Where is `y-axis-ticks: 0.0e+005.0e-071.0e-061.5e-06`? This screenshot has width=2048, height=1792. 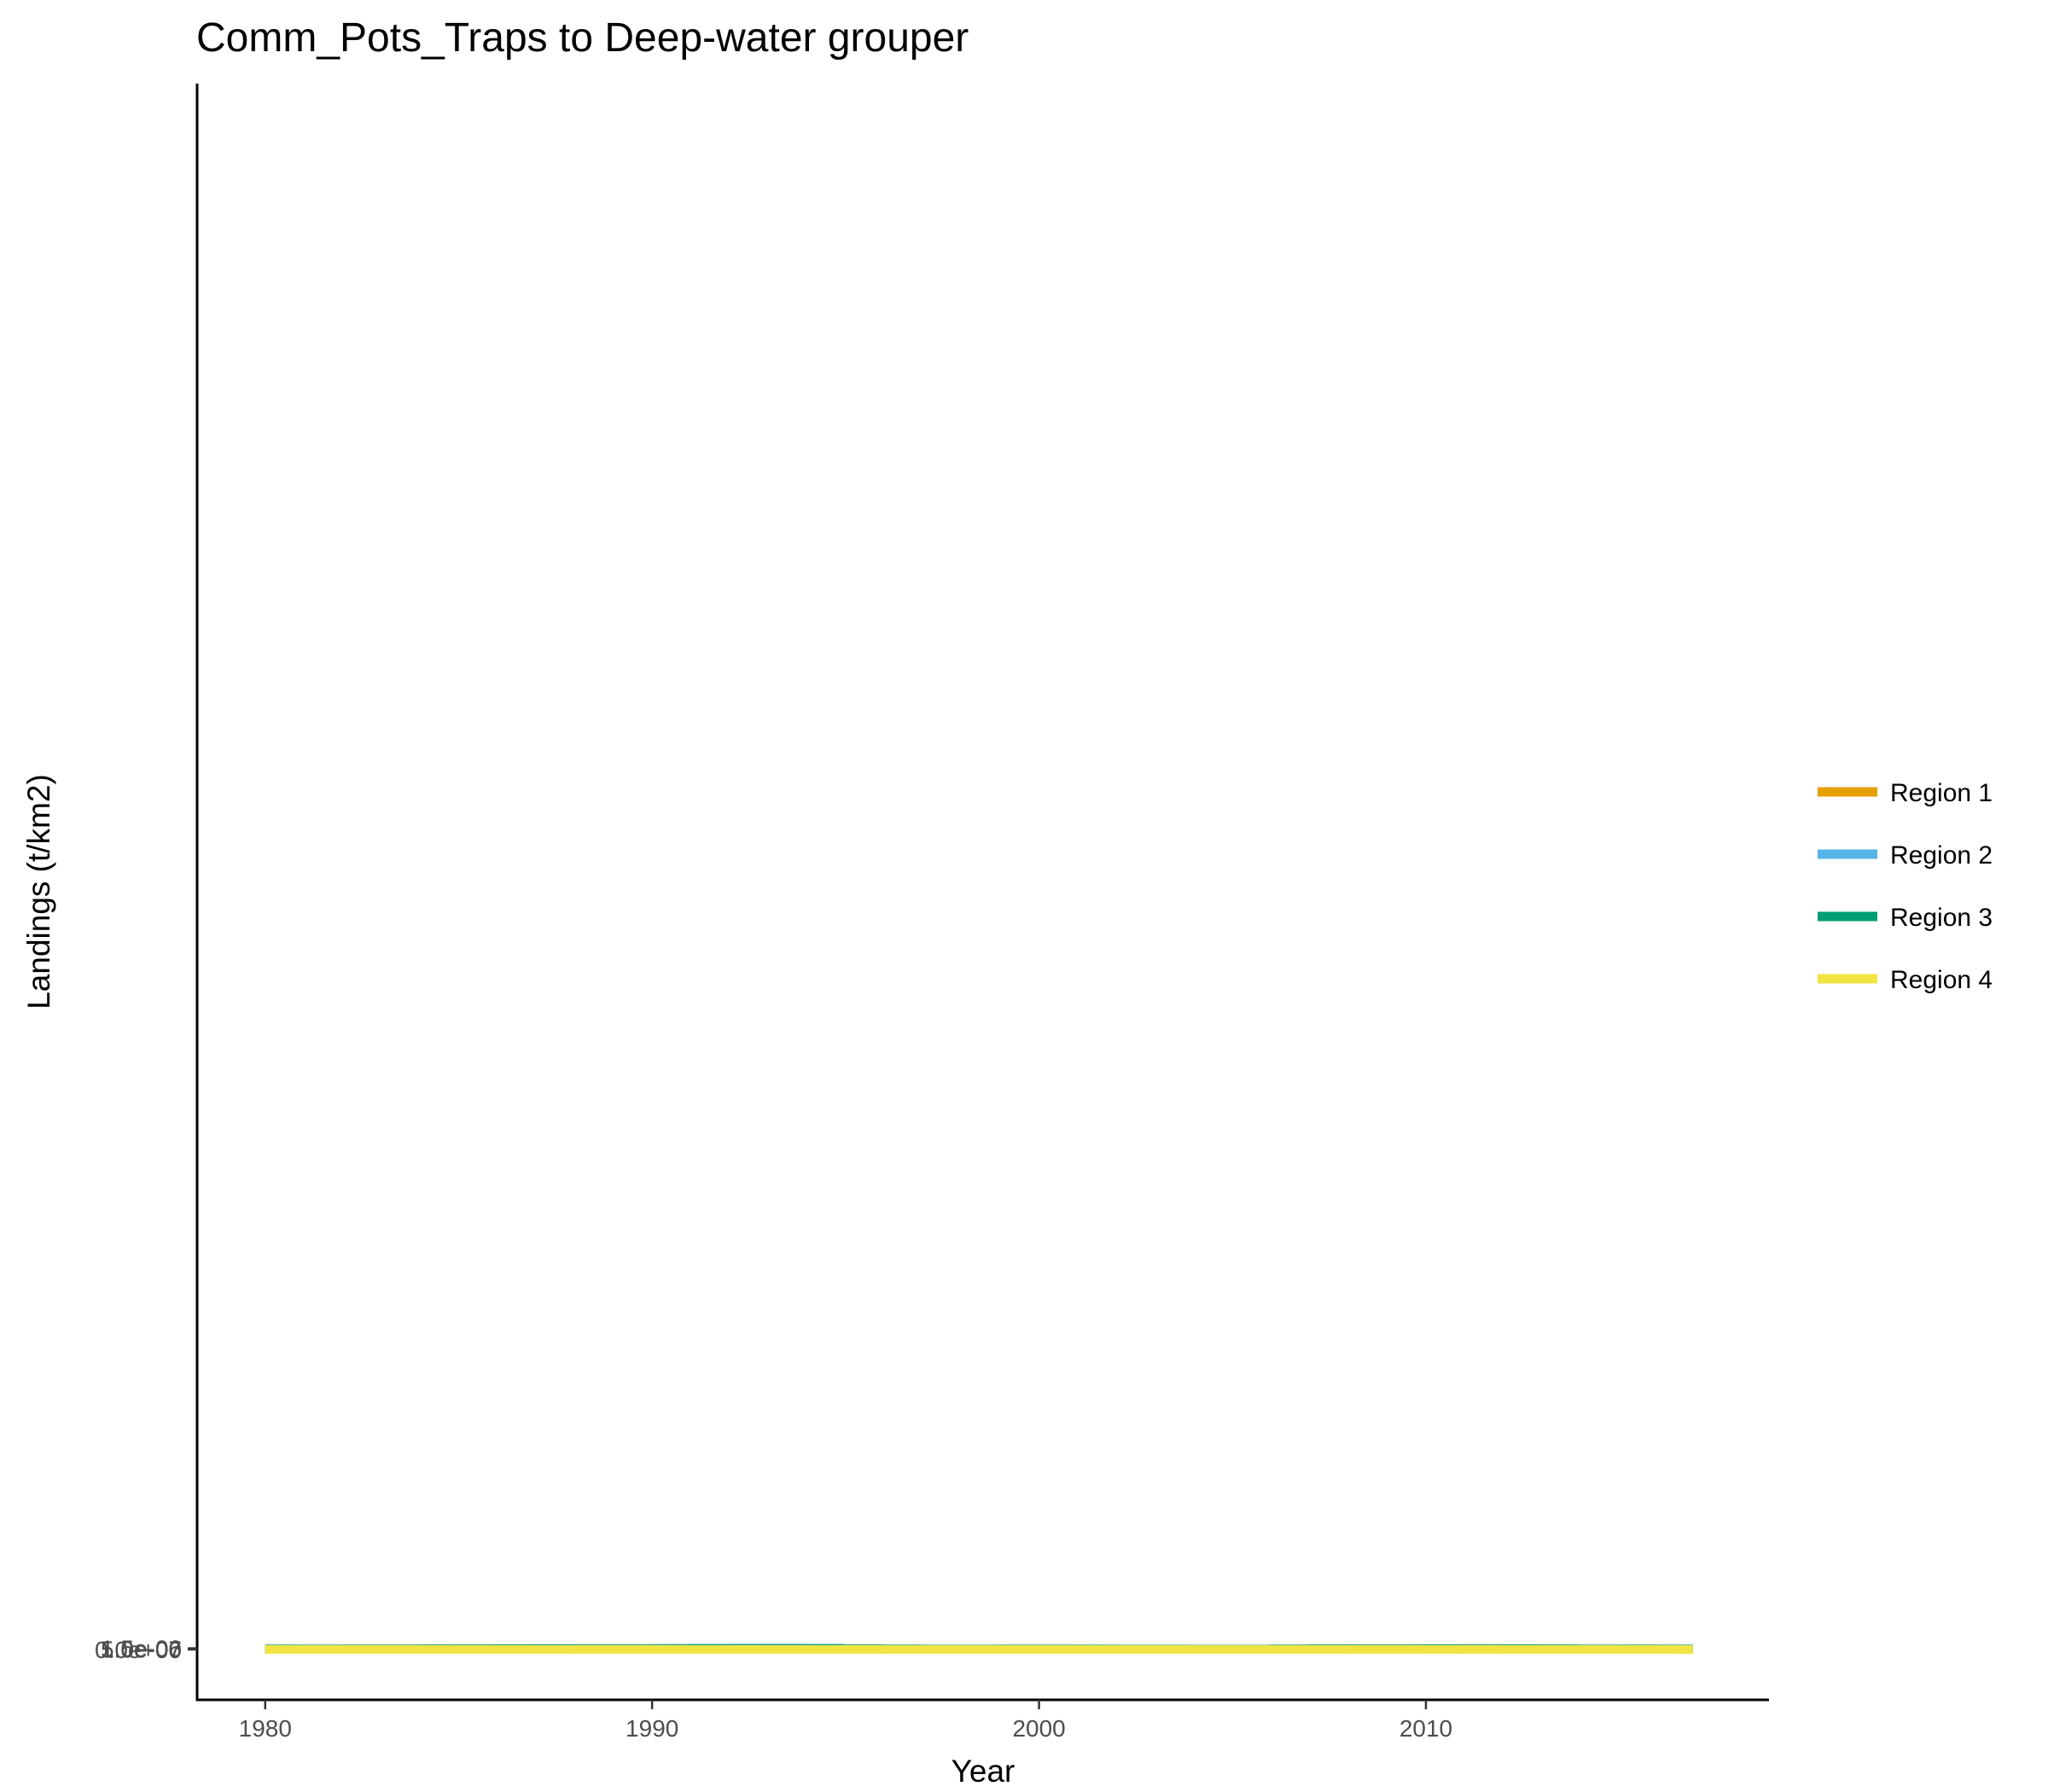
y-axis-ticks: 0.0e+005.0e-071.0e-061.5e-06 is located at coordinates (146, 1649).